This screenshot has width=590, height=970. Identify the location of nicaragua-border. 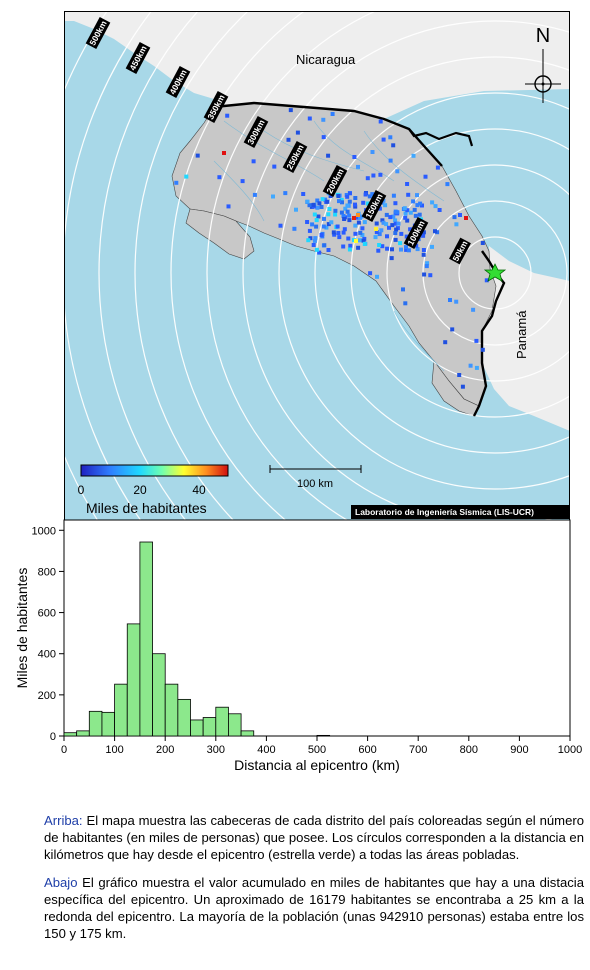
(328, 134).